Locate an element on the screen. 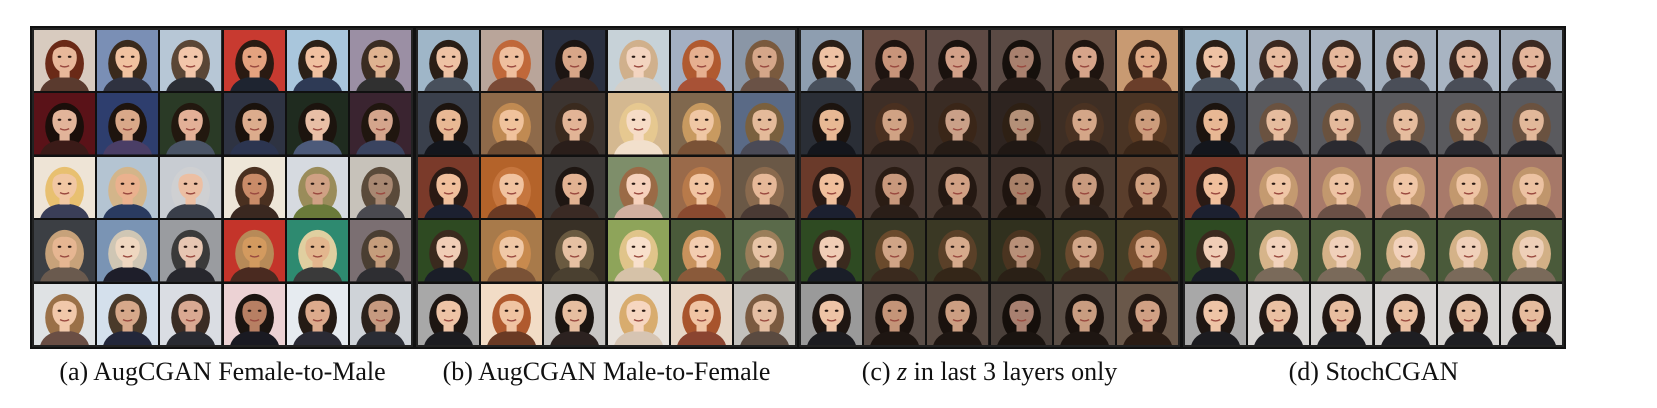 Image resolution: width=1657 pixels, height=408 pixels. panel-caption: (d) StochCGAN is located at coordinates (1373, 372).